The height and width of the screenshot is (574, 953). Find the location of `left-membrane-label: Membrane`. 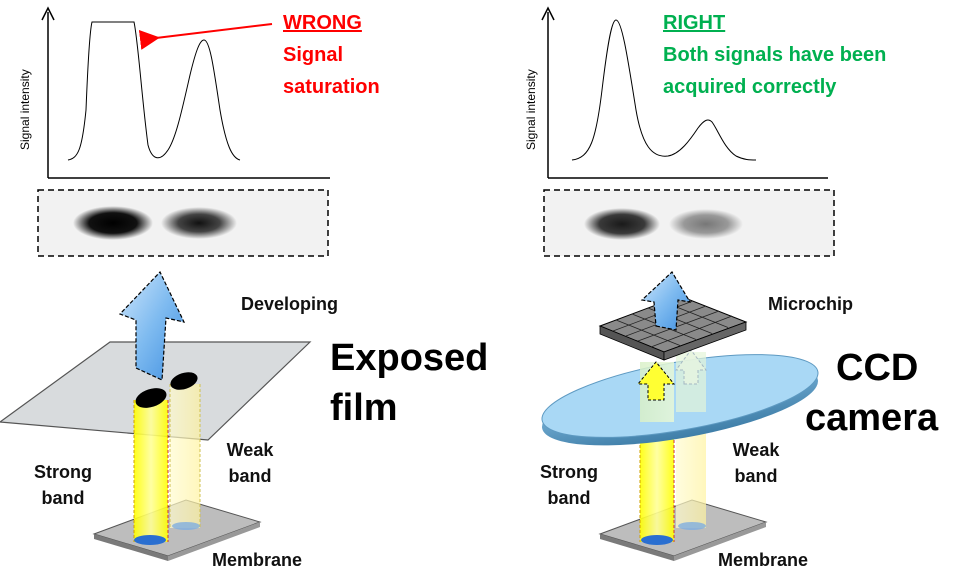

left-membrane-label: Membrane is located at coordinates (257, 560).